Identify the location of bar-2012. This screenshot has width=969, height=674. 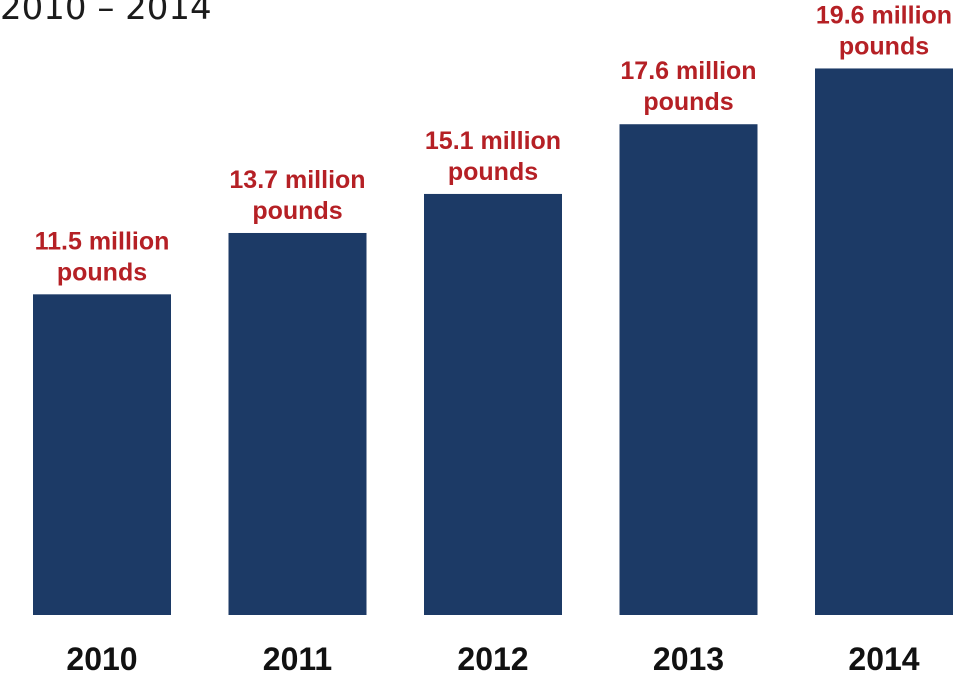
(493, 404).